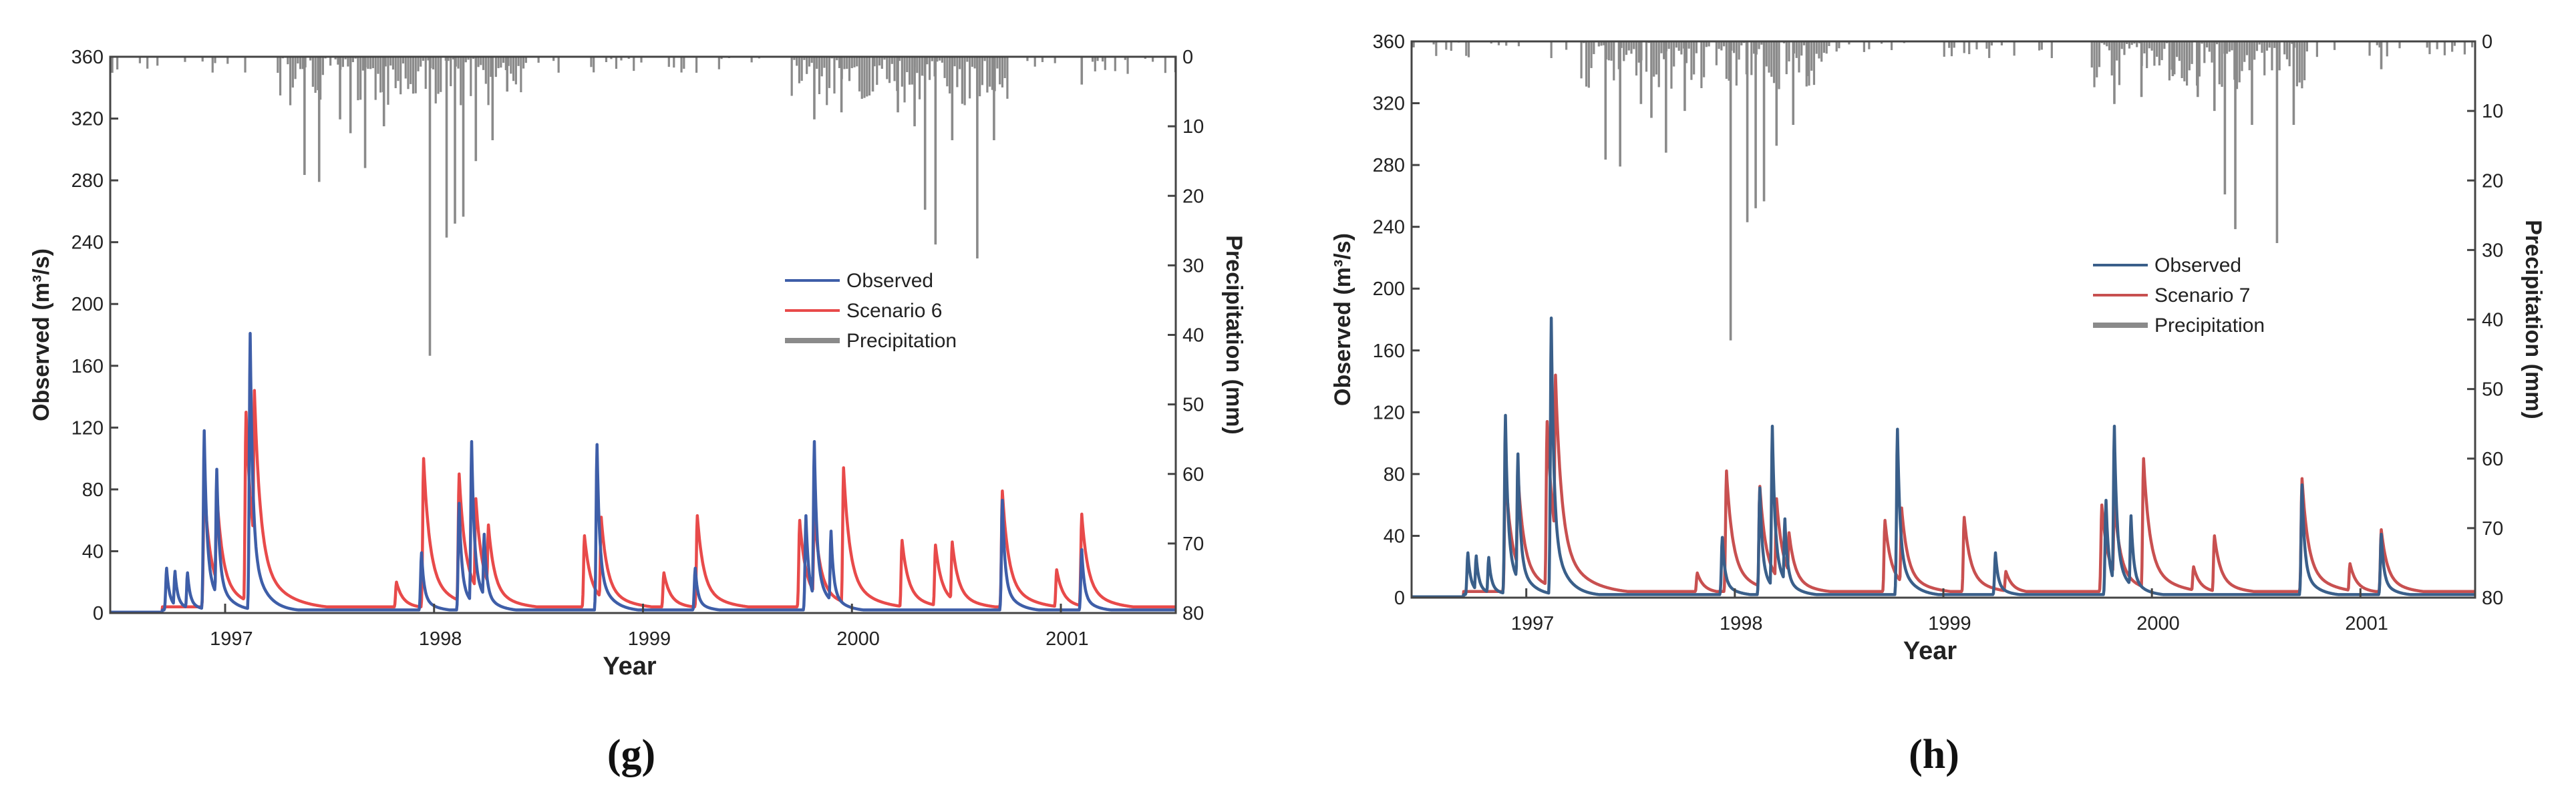 This screenshot has width=2576, height=804. I want to click on legend-label: Scenario 7, so click(2202, 295).